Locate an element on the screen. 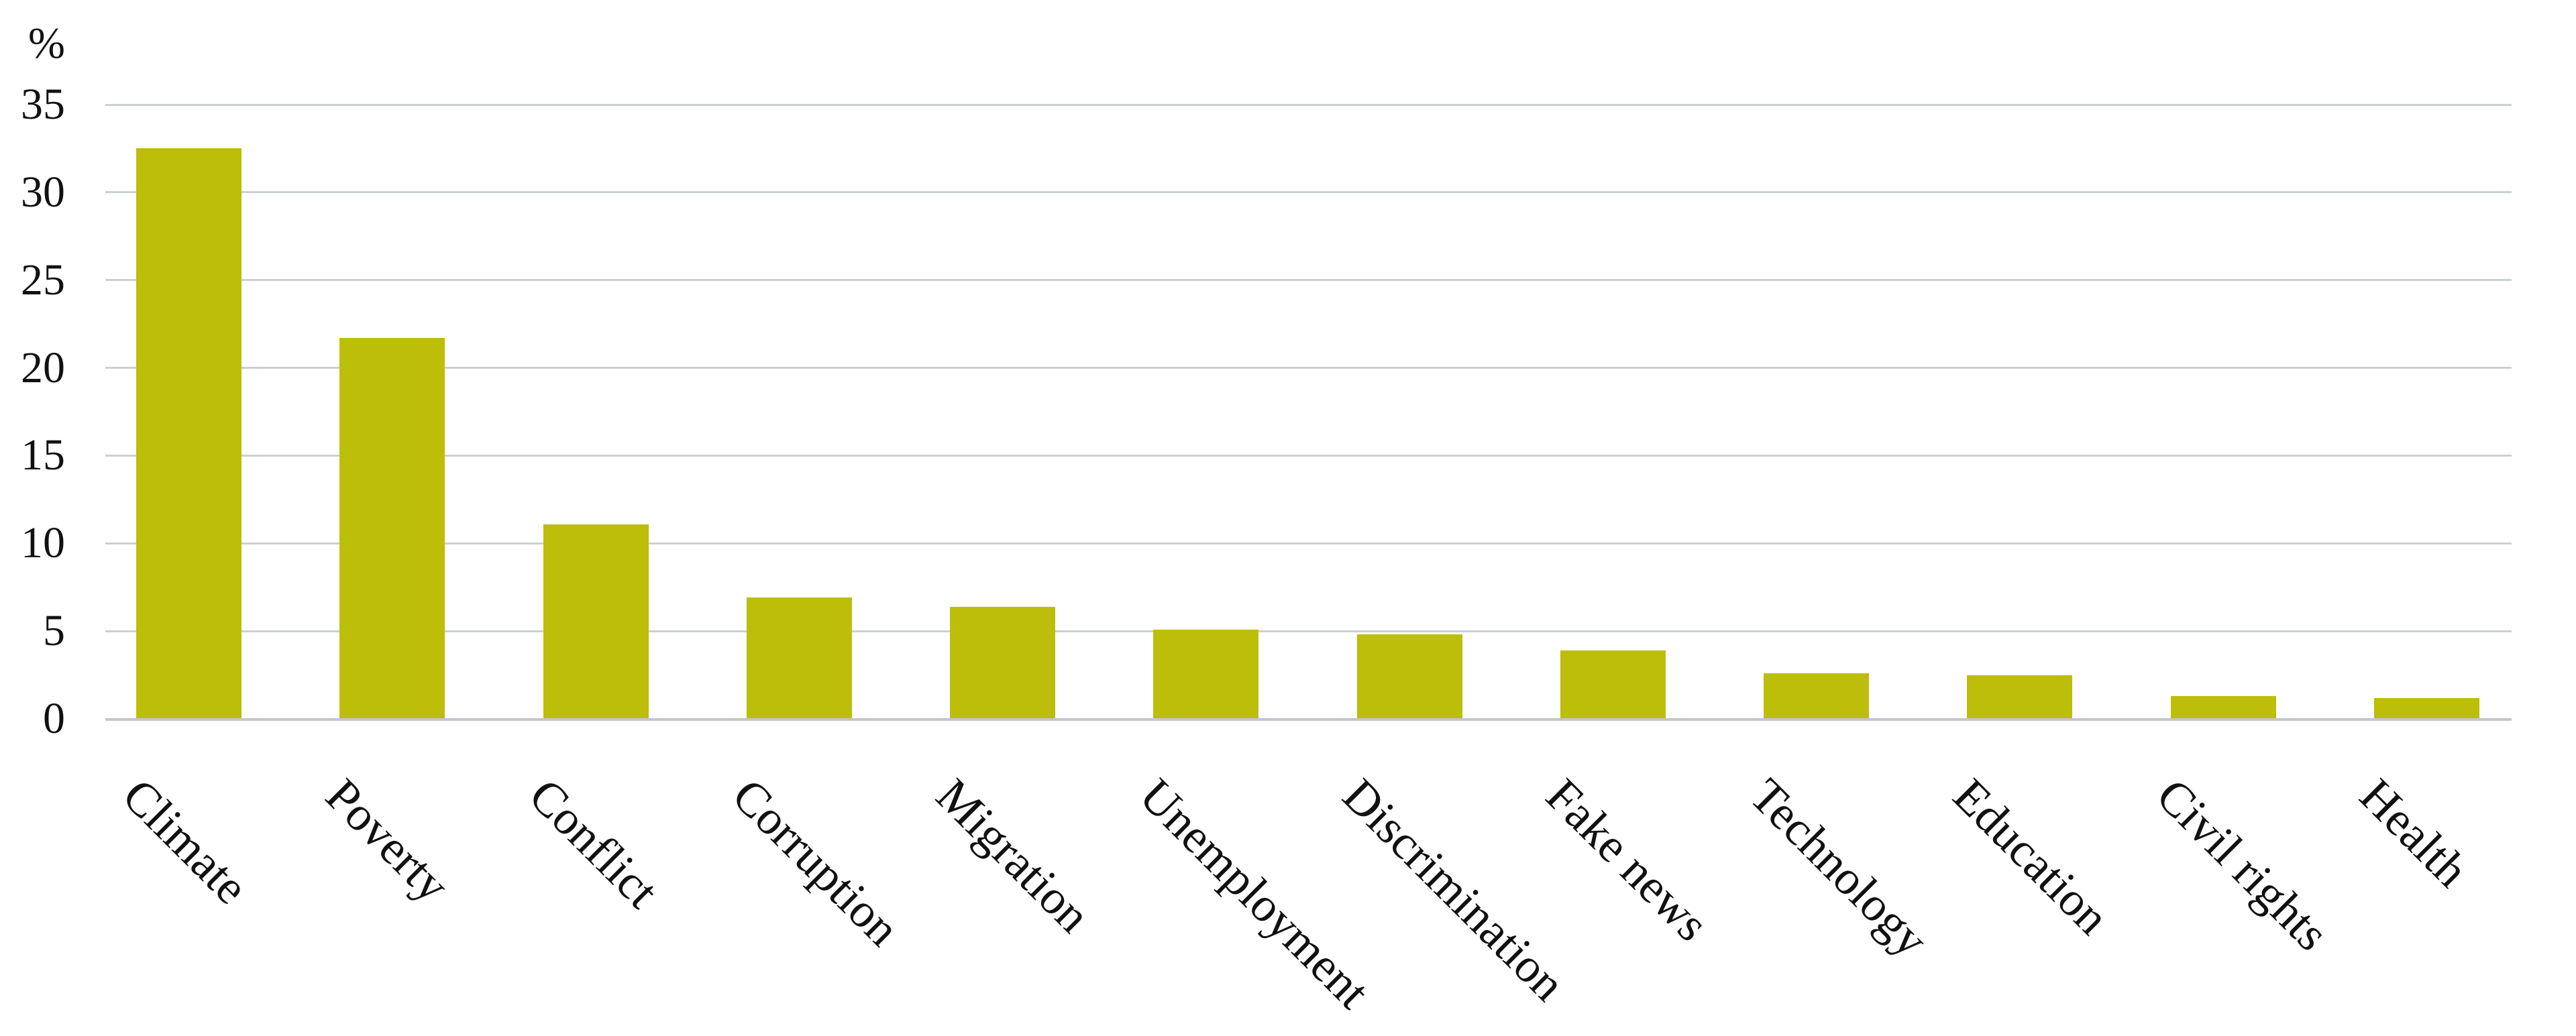 This screenshot has height=1036, width=2576. y-tick-label: 10 is located at coordinates (43, 543).